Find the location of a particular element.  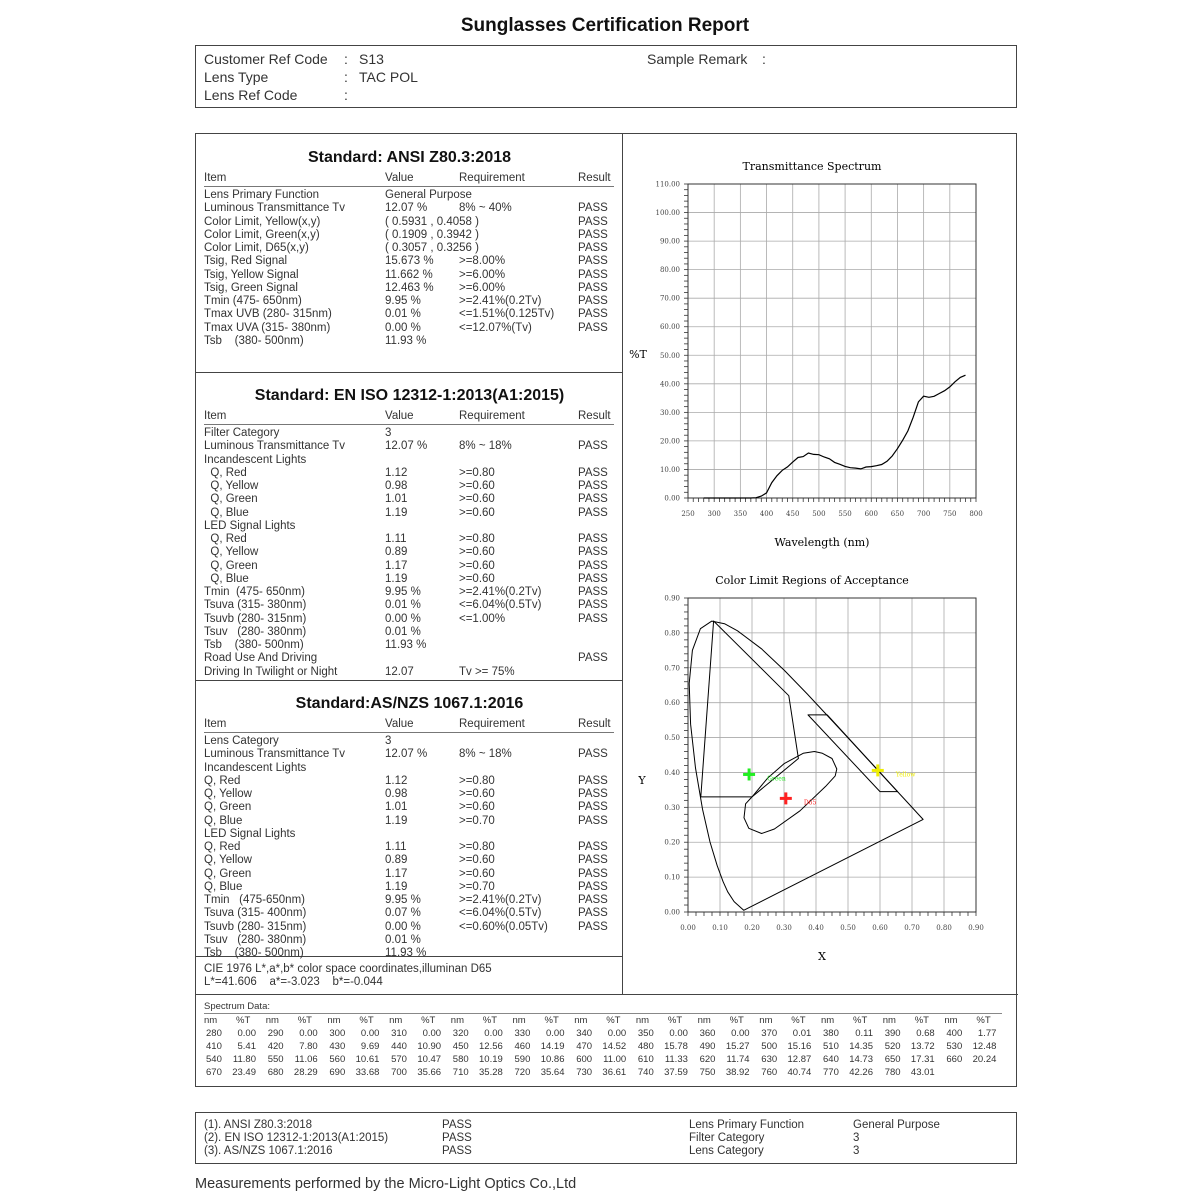

t-cell: 10.61 is located at coordinates (367, 1059).